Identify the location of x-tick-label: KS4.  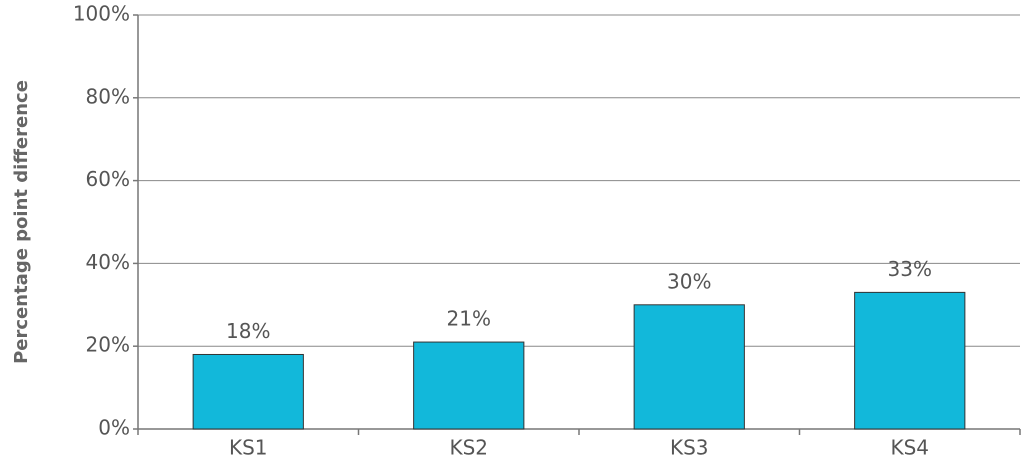
(909, 448).